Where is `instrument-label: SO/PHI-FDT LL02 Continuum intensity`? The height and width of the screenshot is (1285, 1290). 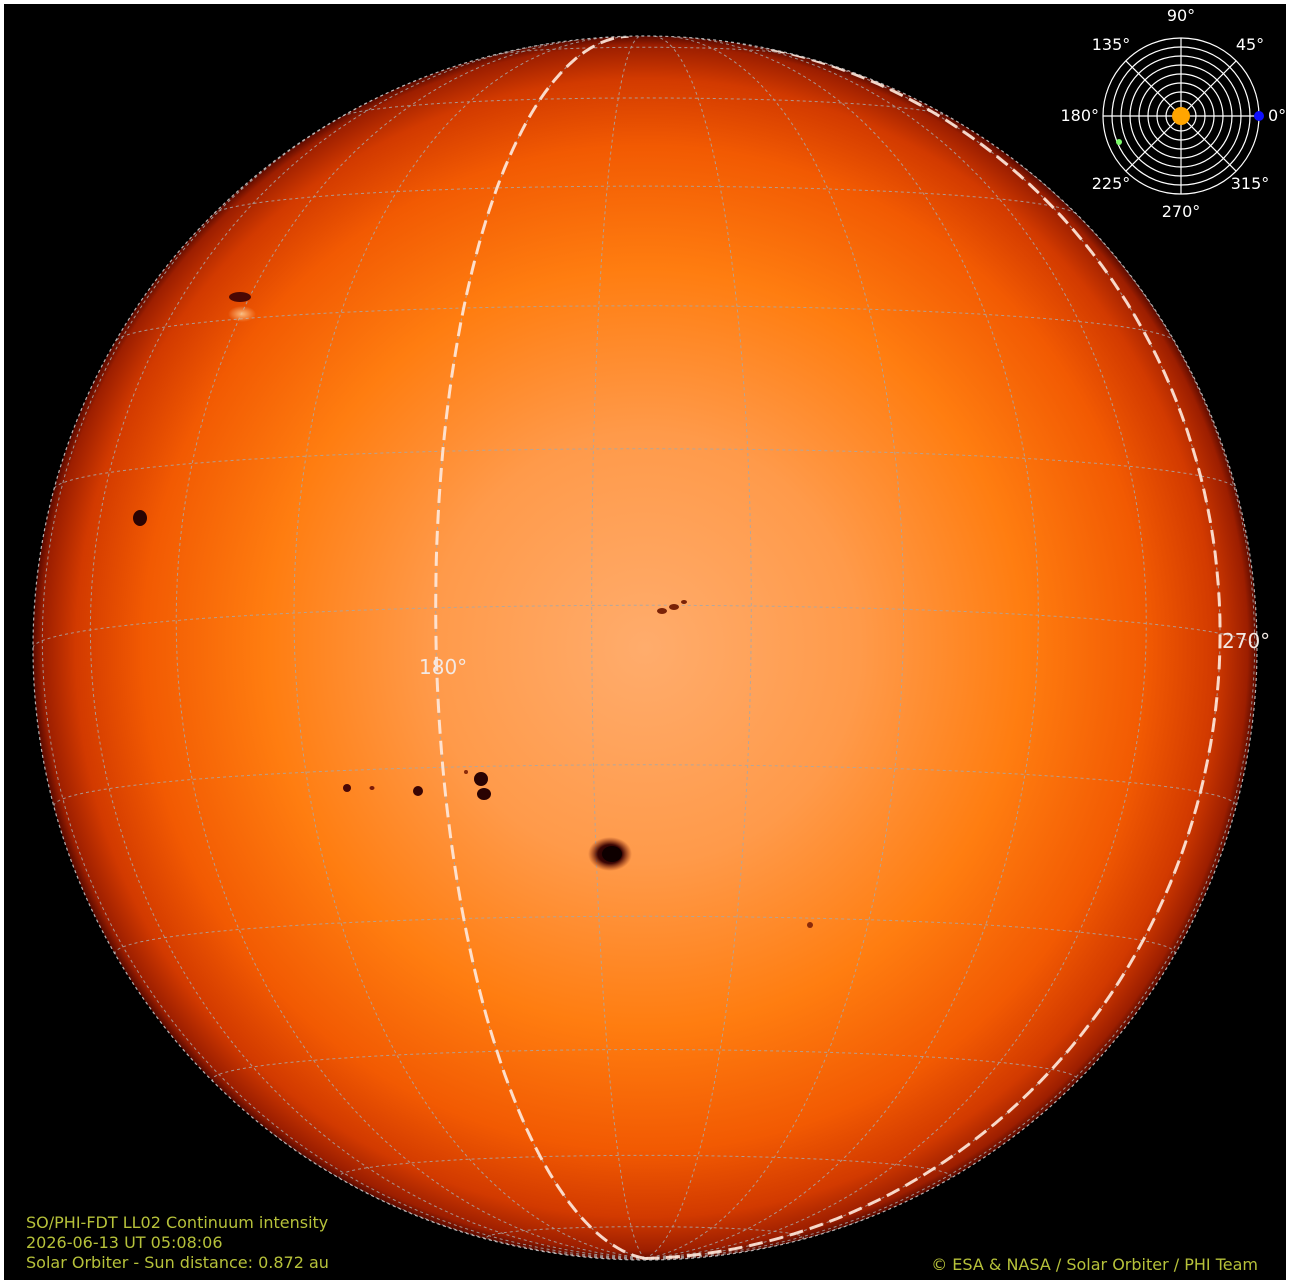 instrument-label: SO/PHI-FDT LL02 Continuum intensity is located at coordinates (177, 1222).